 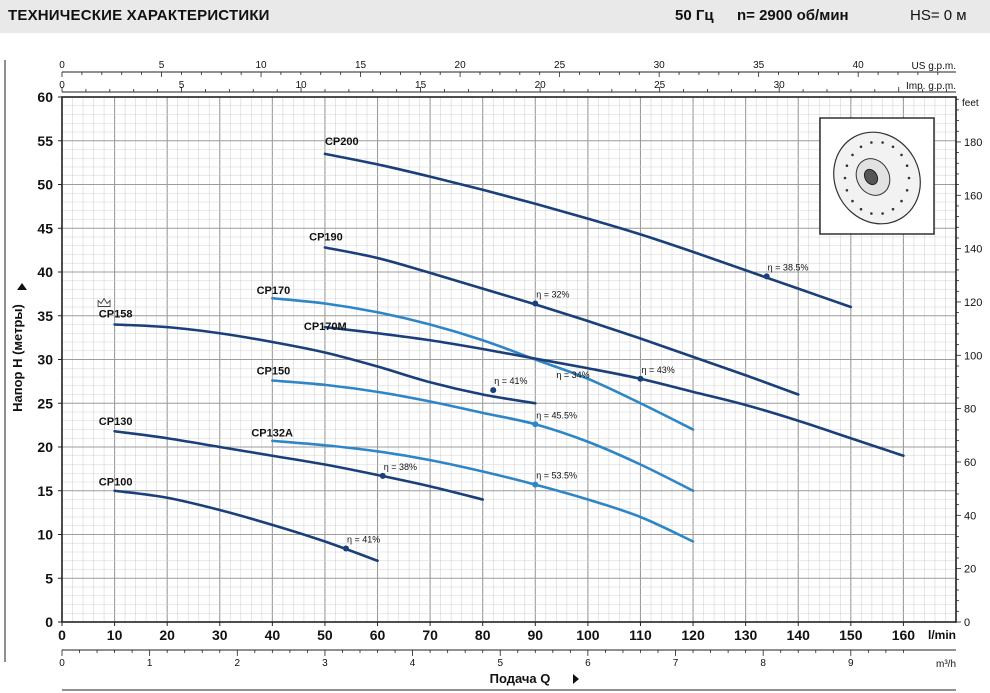 I want to click on feet-tick-label: 80, so click(x=970, y=410).